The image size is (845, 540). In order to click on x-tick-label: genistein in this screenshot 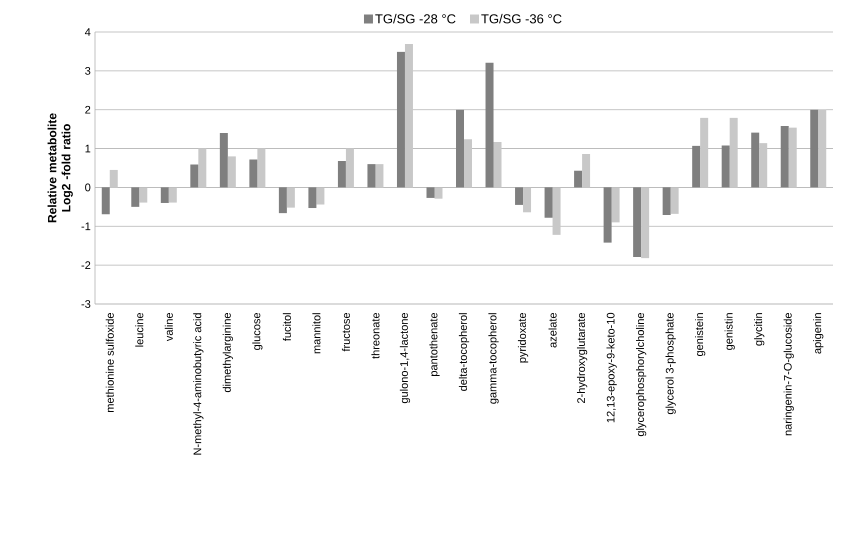, I will do `click(700, 334)`.